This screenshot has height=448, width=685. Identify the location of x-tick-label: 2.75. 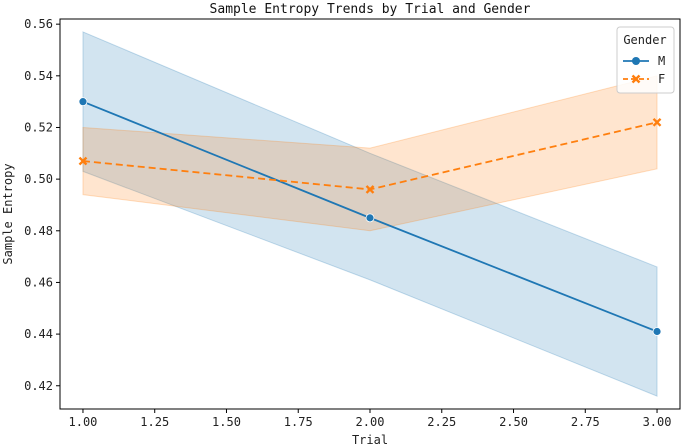
(585, 422).